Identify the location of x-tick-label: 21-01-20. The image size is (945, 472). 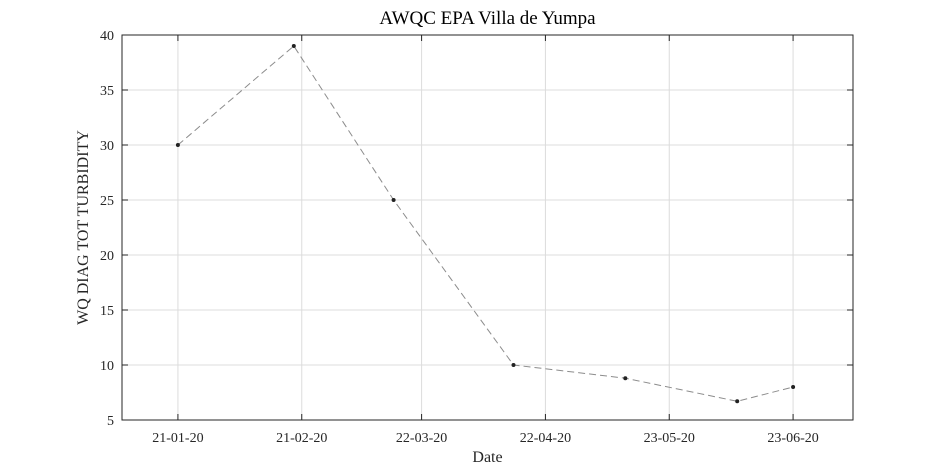
(177, 438).